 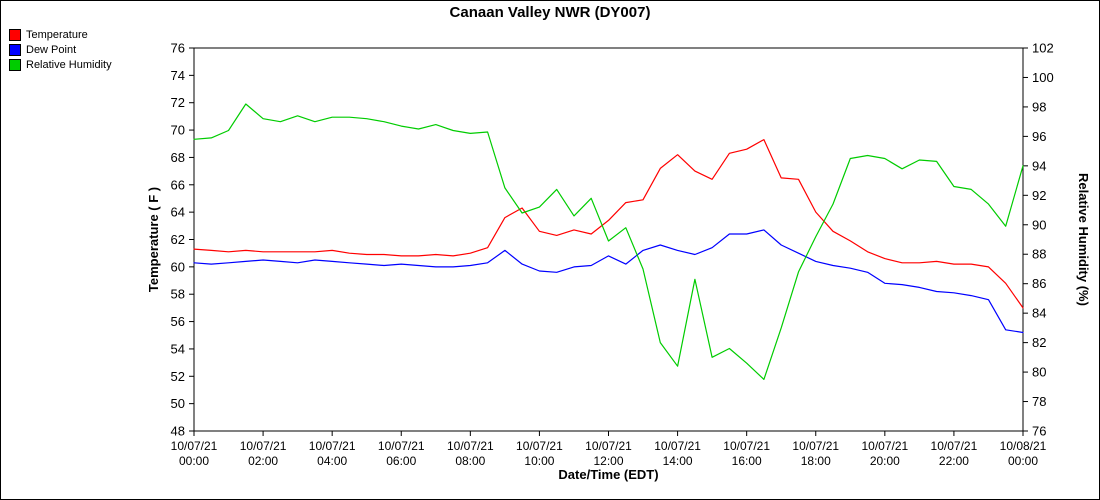 I want to click on svg-text: 10:00, so click(x=539, y=461).